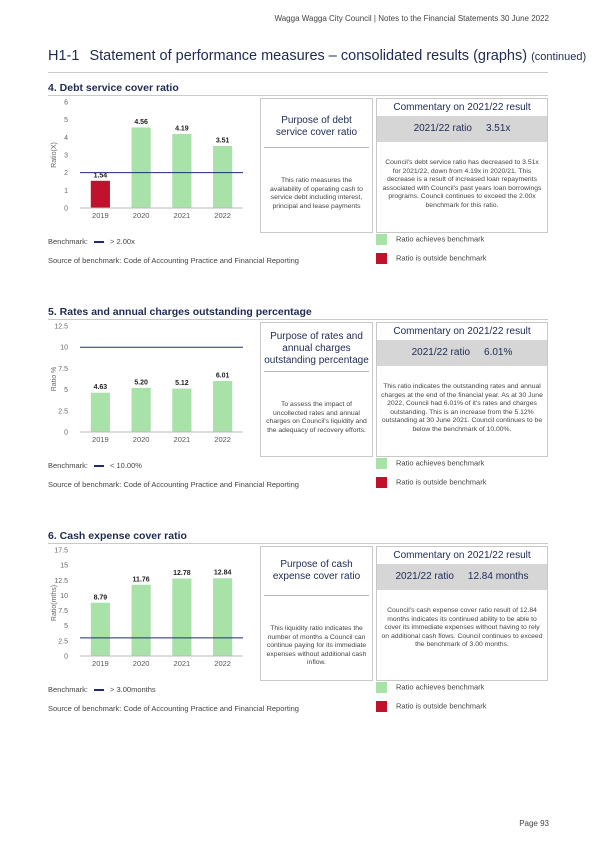  What do you see at coordinates (63, 411) in the screenshot?
I see `y-tick-label: 2.5` at bounding box center [63, 411].